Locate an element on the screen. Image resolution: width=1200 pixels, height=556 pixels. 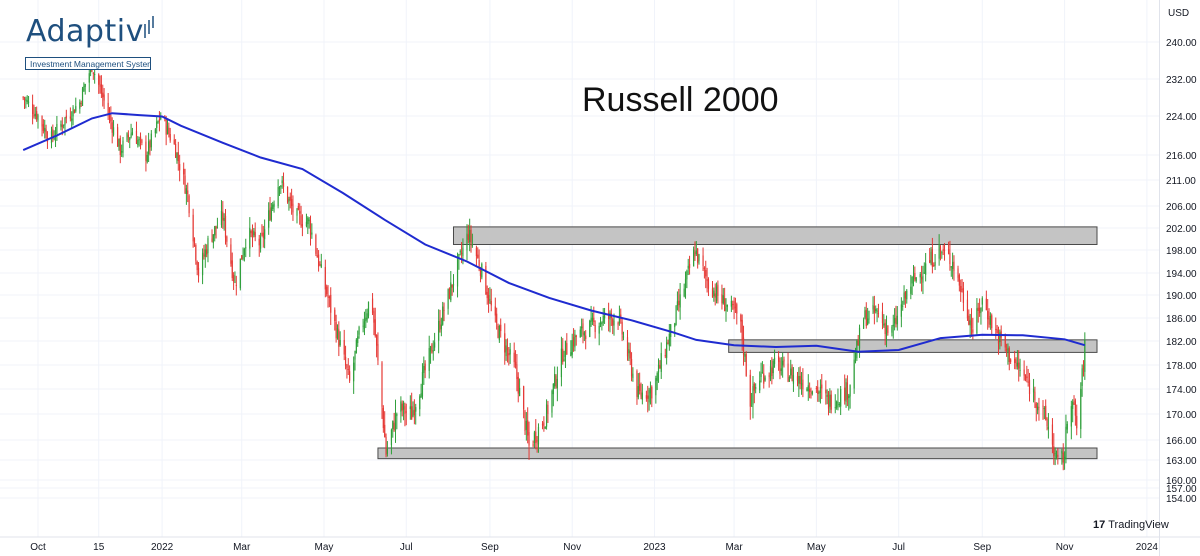
tradingview-watermark: 17 TradingView is located at coordinates (1131, 525).